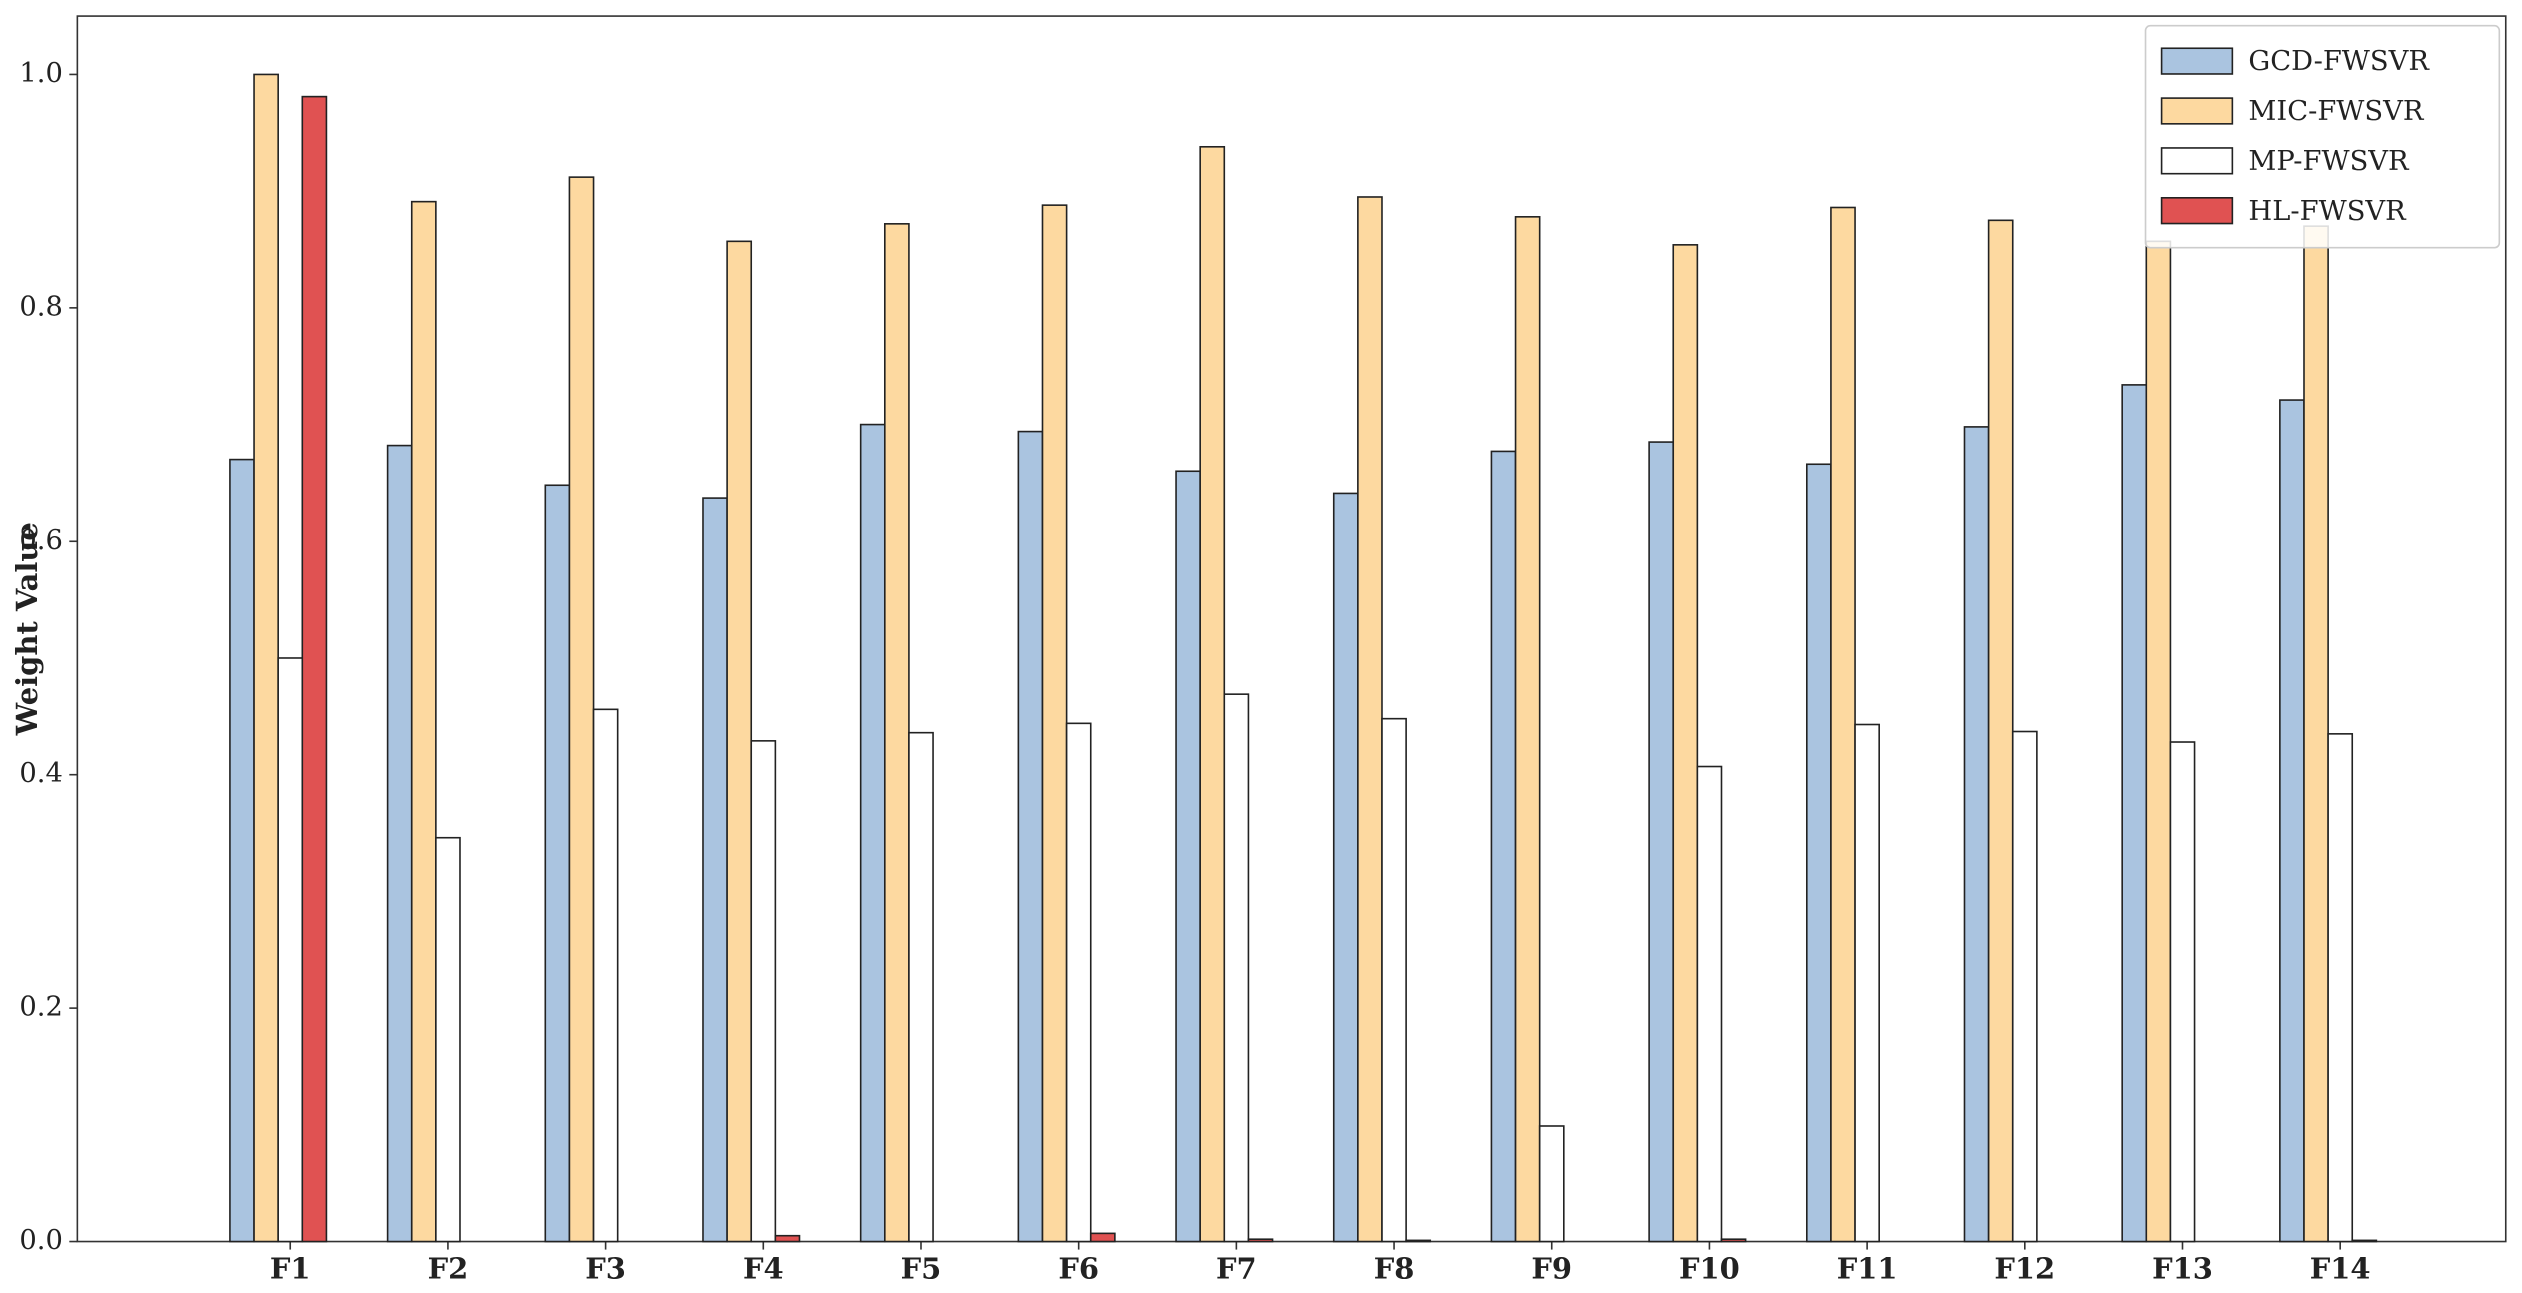  I want to click on x-tick-label: F2, so click(448, 1268).